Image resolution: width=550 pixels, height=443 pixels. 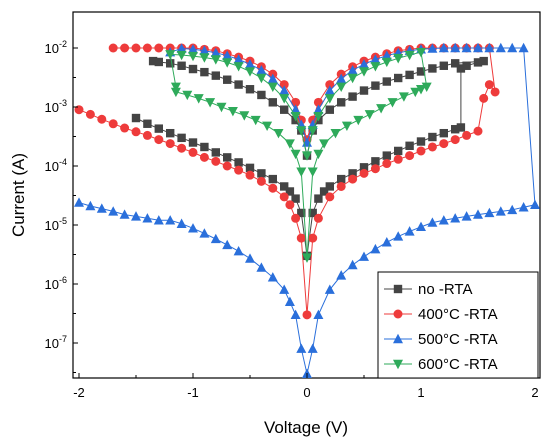 I want to click on legend-item: 600°C -RTA, so click(x=441, y=364).